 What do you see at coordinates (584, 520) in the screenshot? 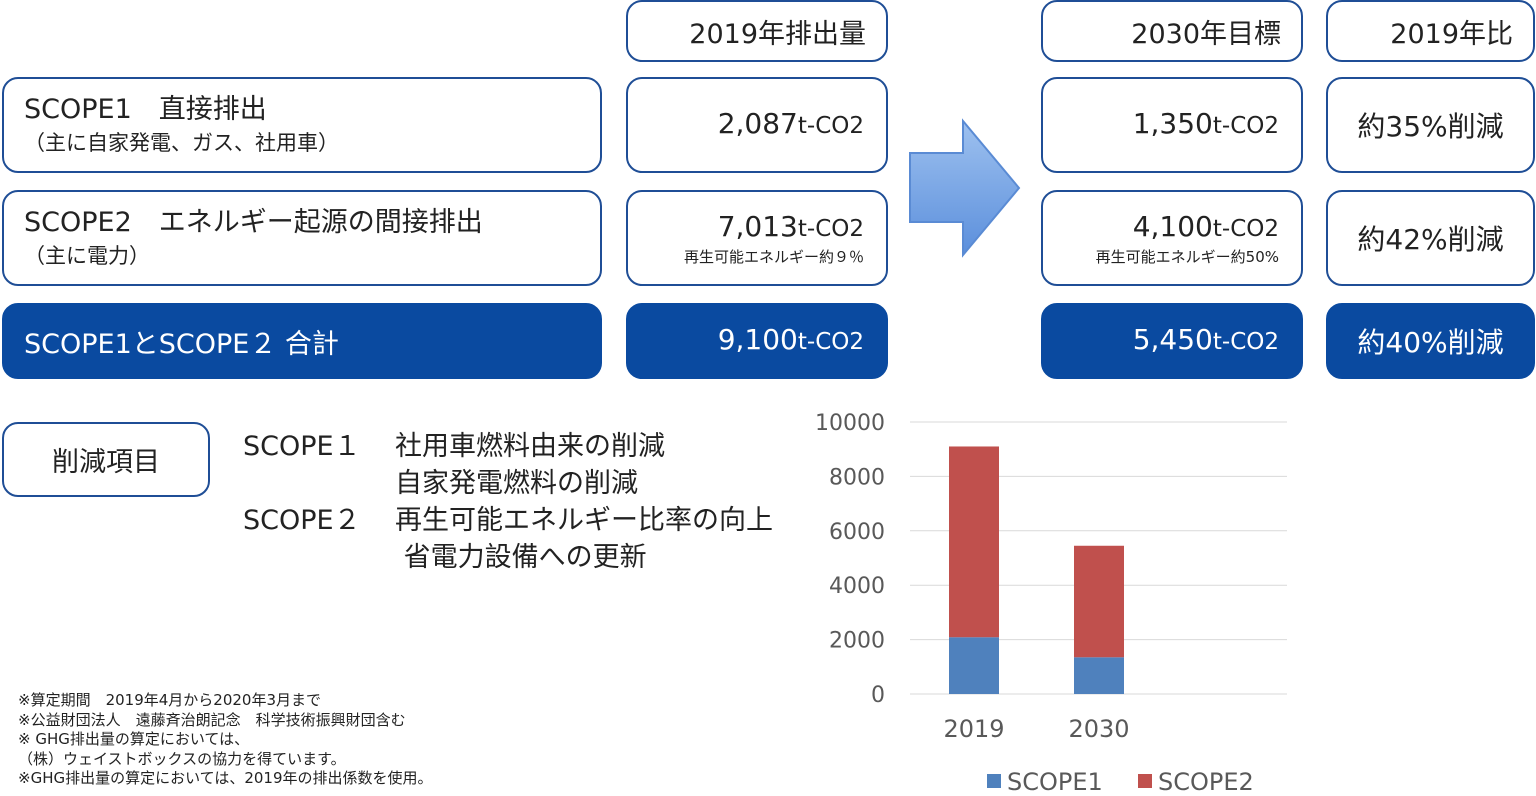
I see `reduction-item-text: 再生可能エネルギー比率の向上` at bounding box center [584, 520].